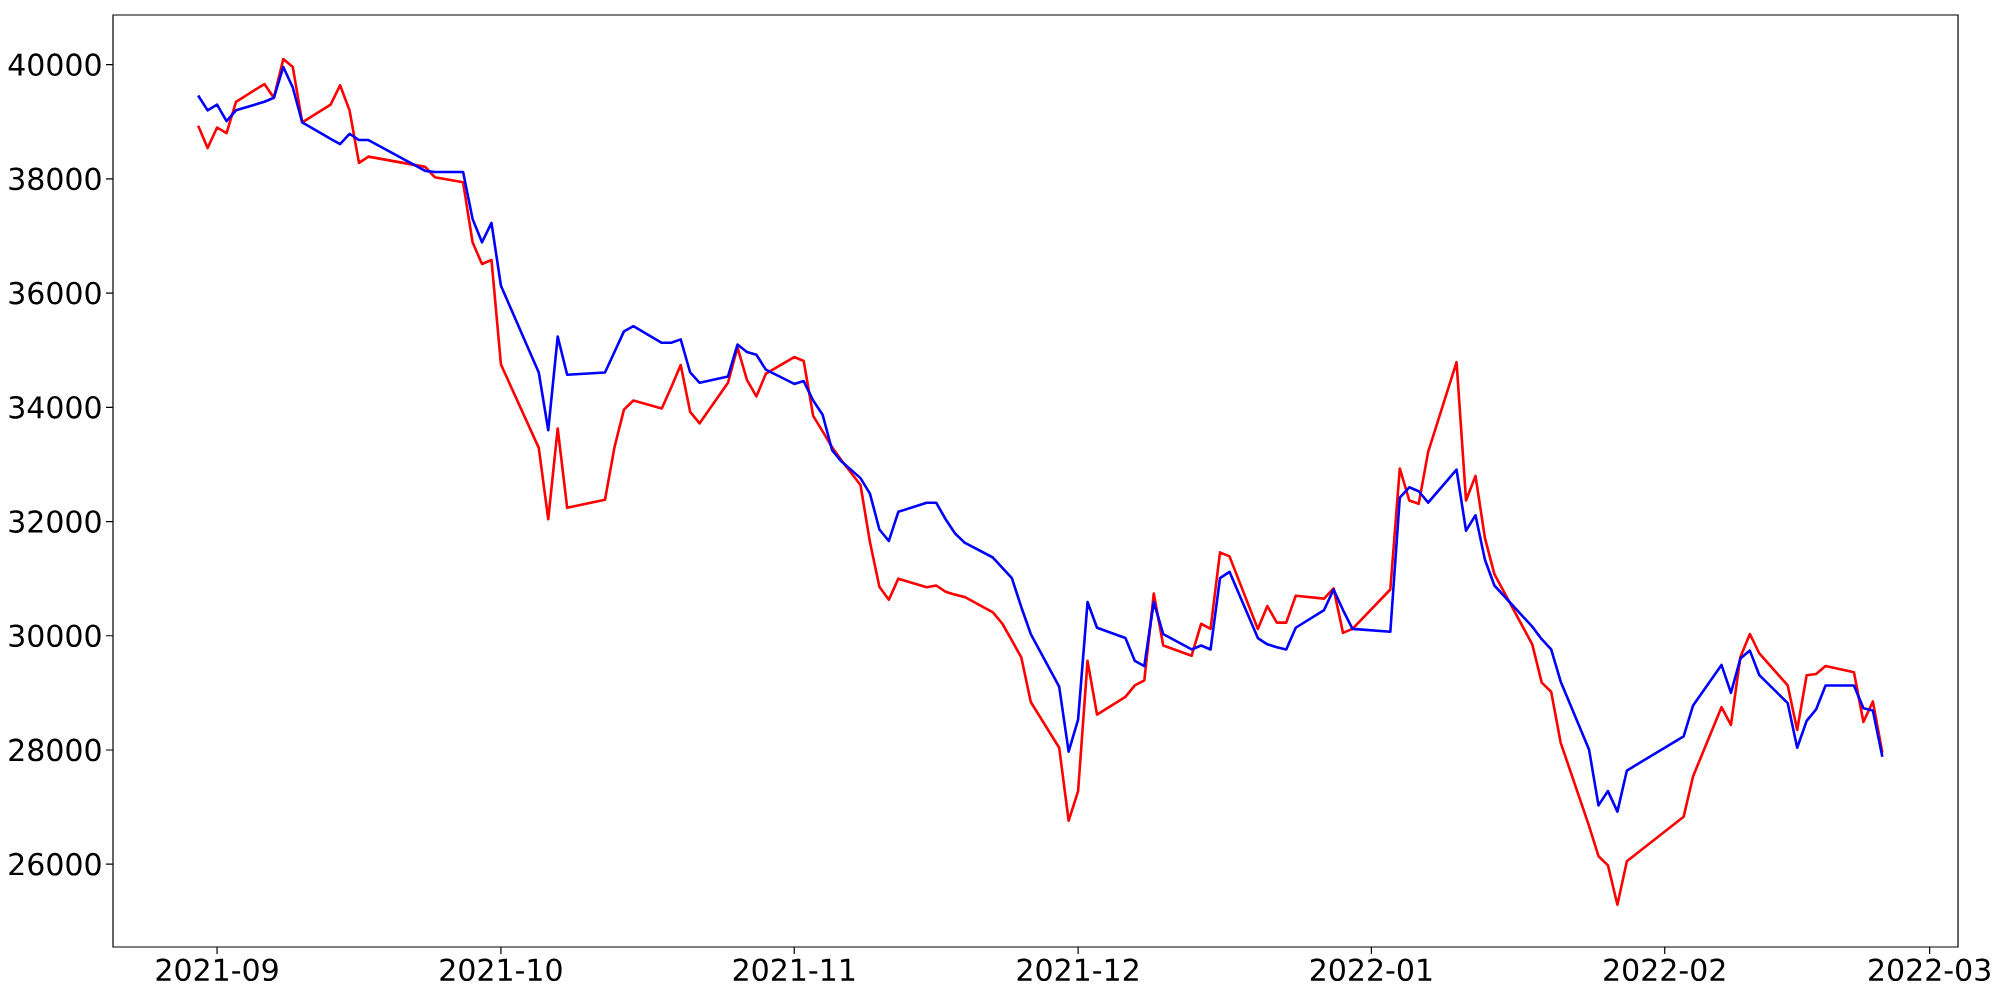  I want to click on x-tick-label: 2021-11, so click(794, 970).